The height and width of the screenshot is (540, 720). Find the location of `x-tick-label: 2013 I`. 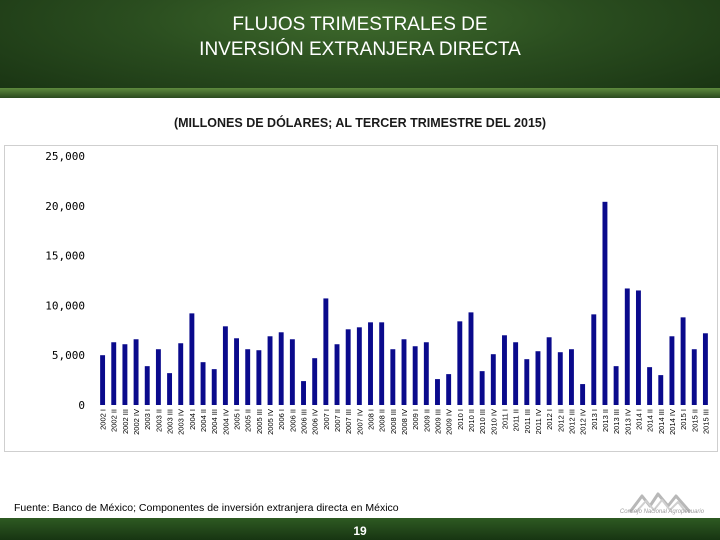

x-tick-label: 2013 I is located at coordinates (594, 419).